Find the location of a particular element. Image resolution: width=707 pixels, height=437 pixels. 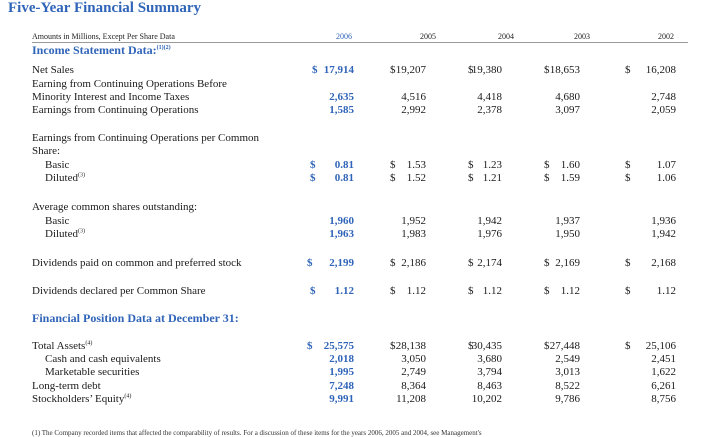

currency-net-sales-2006: $ is located at coordinates (315, 70).